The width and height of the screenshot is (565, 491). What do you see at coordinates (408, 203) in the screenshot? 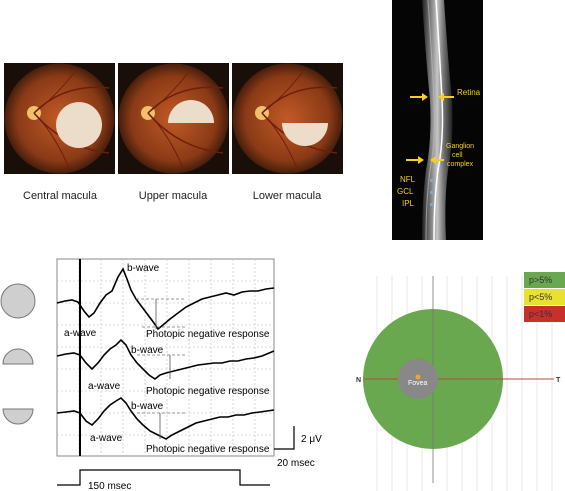
I see `oct-ipl-label: IPL` at bounding box center [408, 203].